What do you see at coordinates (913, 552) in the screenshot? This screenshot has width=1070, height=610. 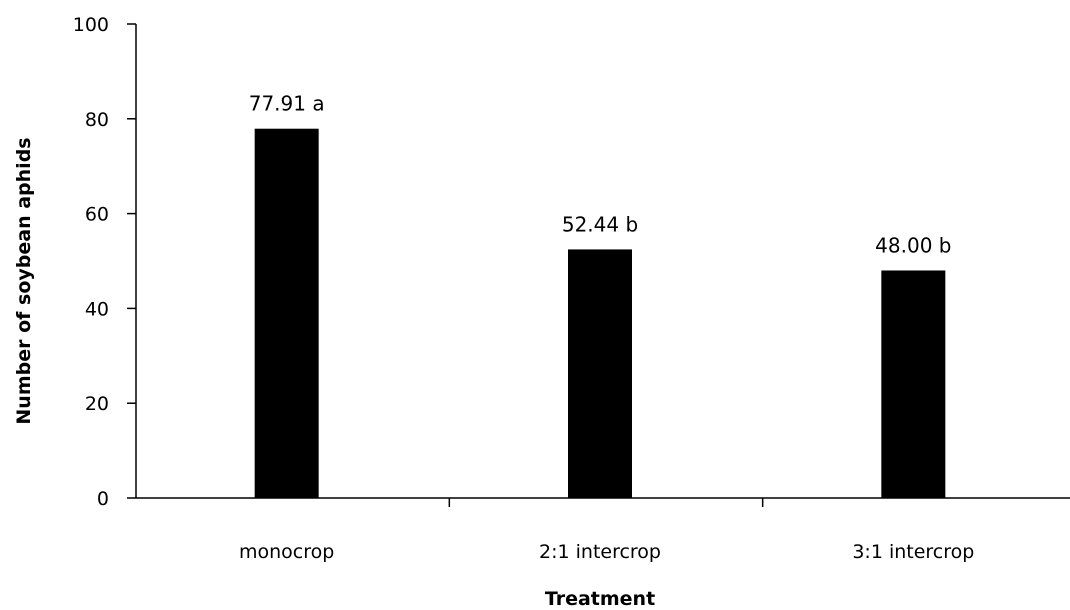 I see `x-tick-label: 3:1 intercrop` at bounding box center [913, 552].